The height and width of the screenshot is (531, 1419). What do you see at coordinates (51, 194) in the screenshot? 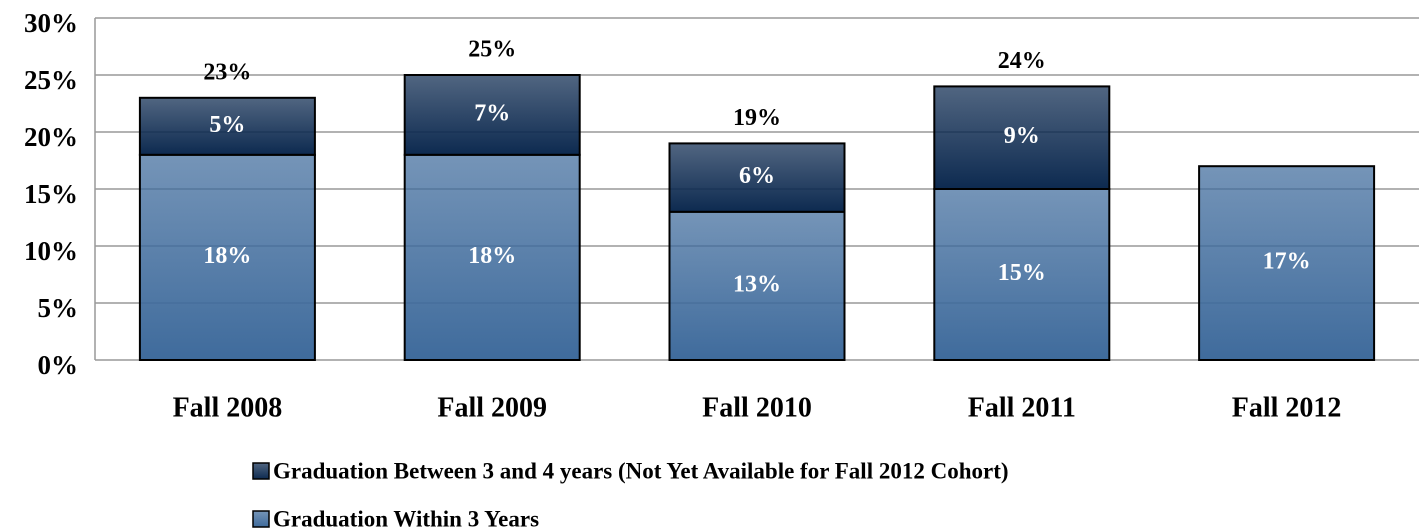
I see `y-tick-label: 15%` at bounding box center [51, 194].